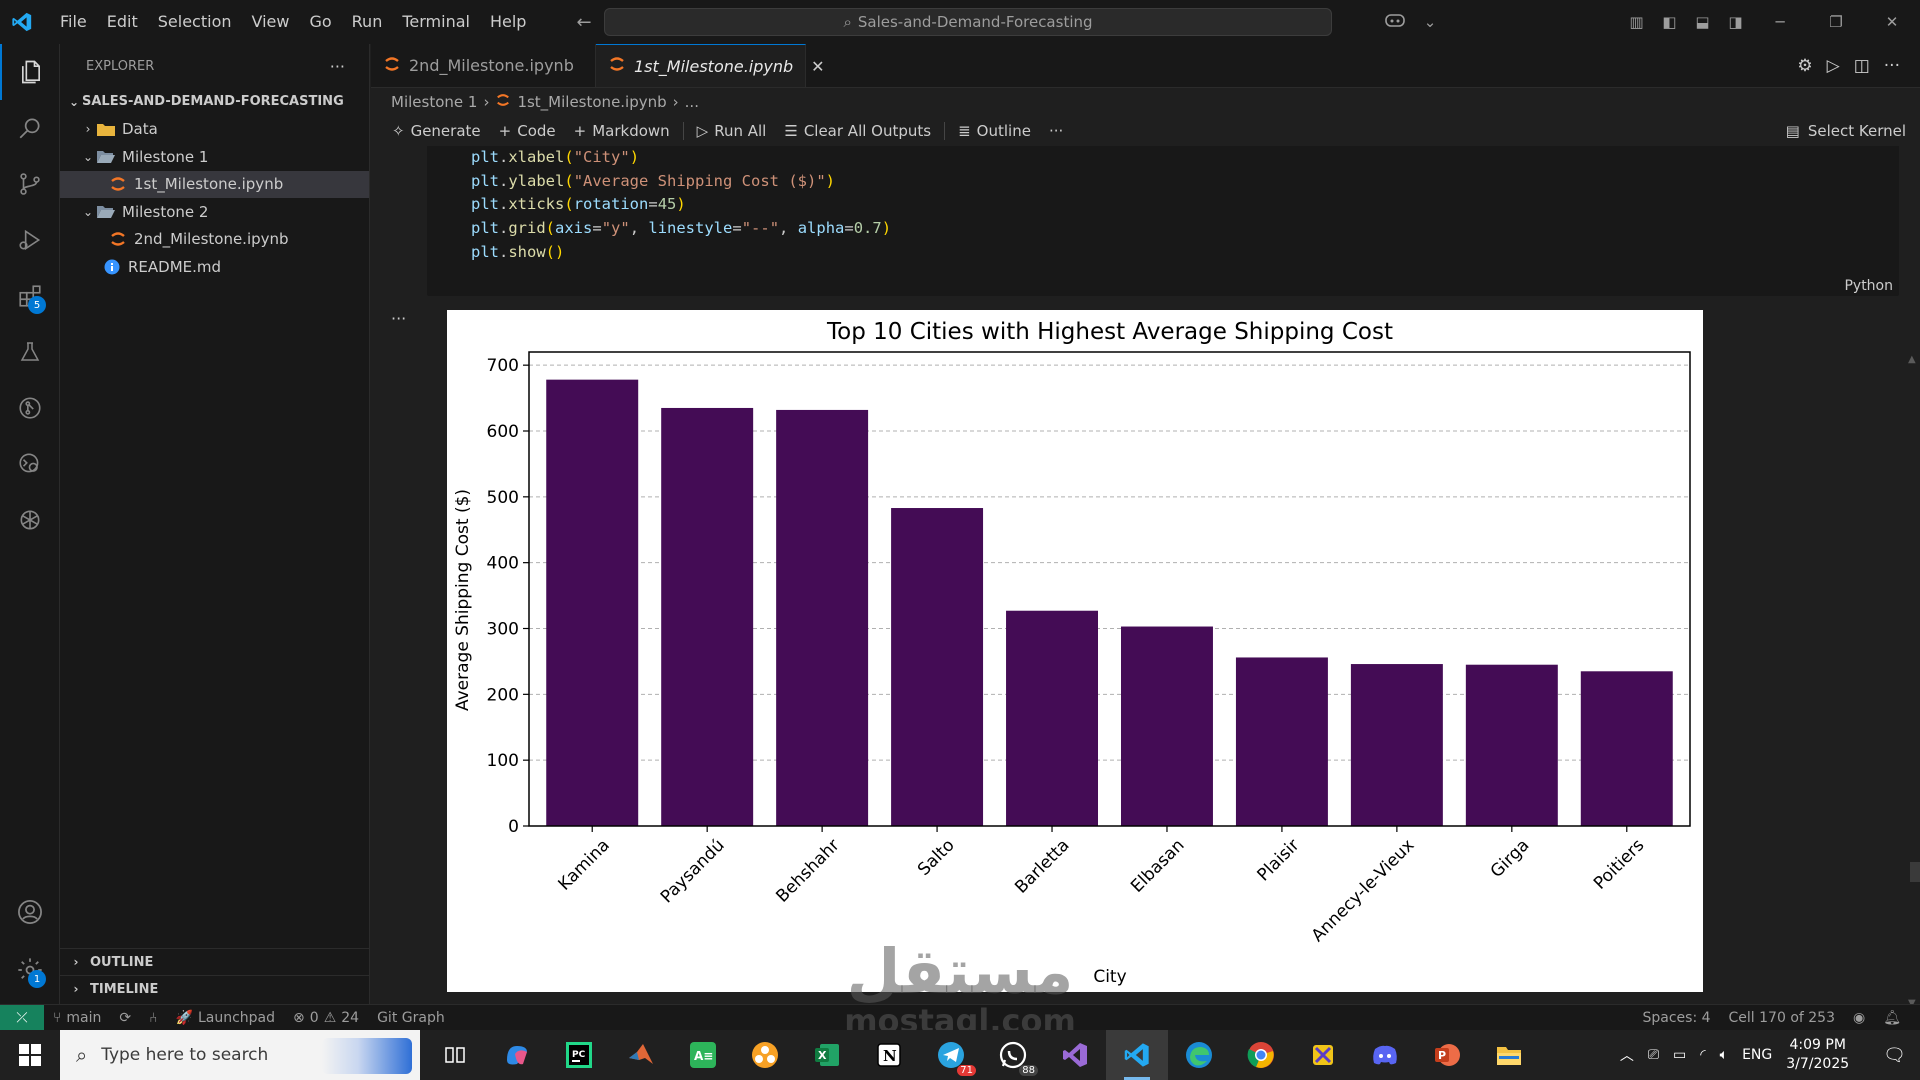 The width and height of the screenshot is (1920, 1080). Describe the element at coordinates (1669, 22) in the screenshot. I see `toggle-sidebar-icon: ◧` at that location.